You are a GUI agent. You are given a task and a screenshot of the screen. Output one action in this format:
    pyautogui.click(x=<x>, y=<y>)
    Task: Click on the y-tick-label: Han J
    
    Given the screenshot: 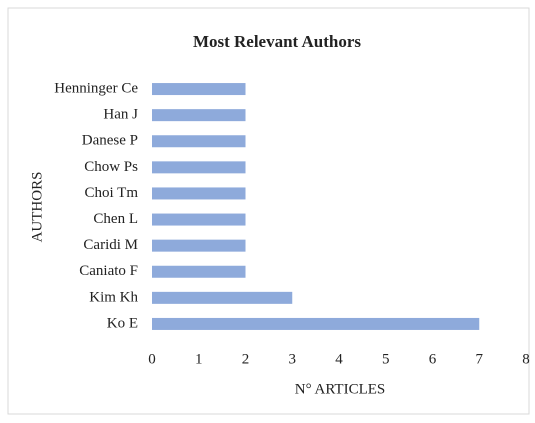 What is the action you would take?
    pyautogui.click(x=120, y=115)
    